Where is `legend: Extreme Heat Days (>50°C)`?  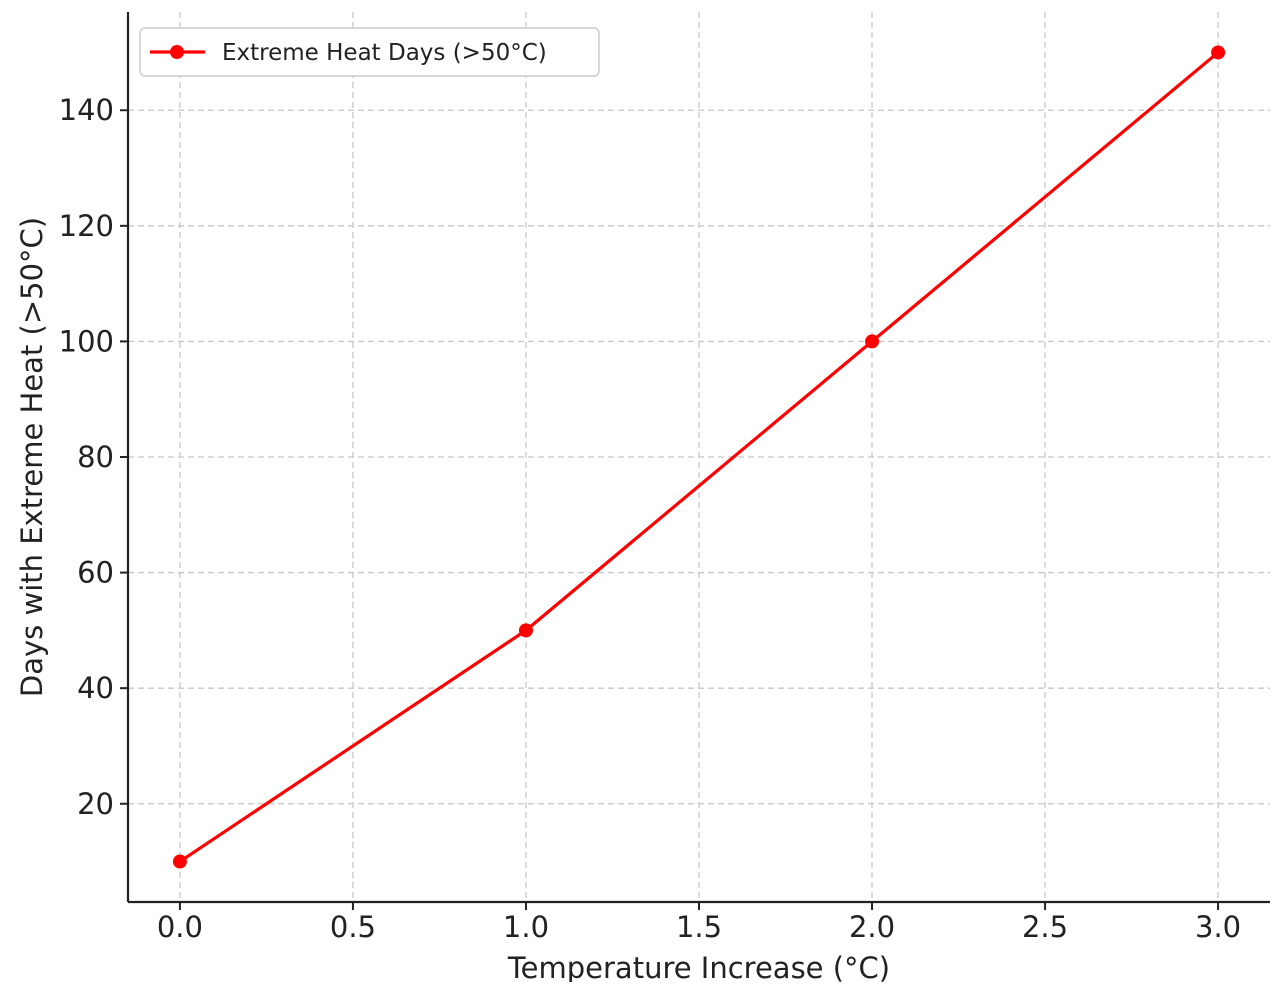
legend: Extreme Heat Days (>50°C) is located at coordinates (369, 52).